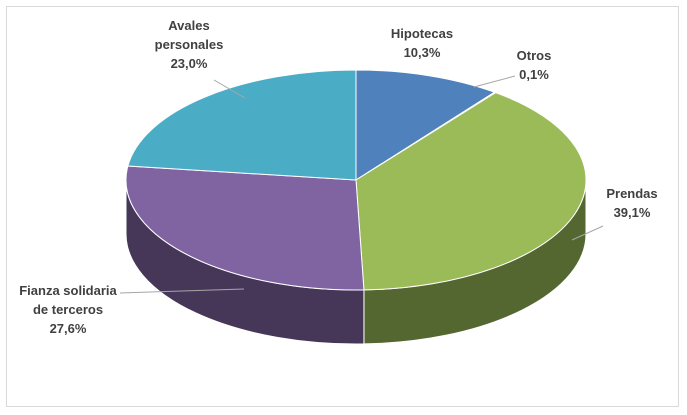  I want to click on data-label-name: Hipotecas, so click(422, 33).